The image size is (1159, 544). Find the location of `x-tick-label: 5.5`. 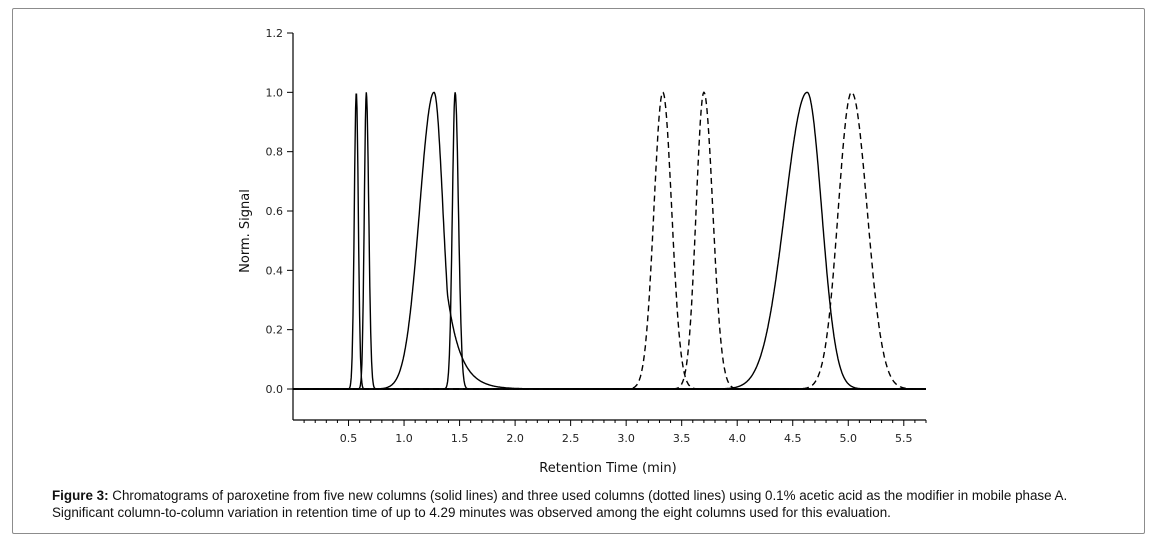

x-tick-label: 5.5 is located at coordinates (904, 438).